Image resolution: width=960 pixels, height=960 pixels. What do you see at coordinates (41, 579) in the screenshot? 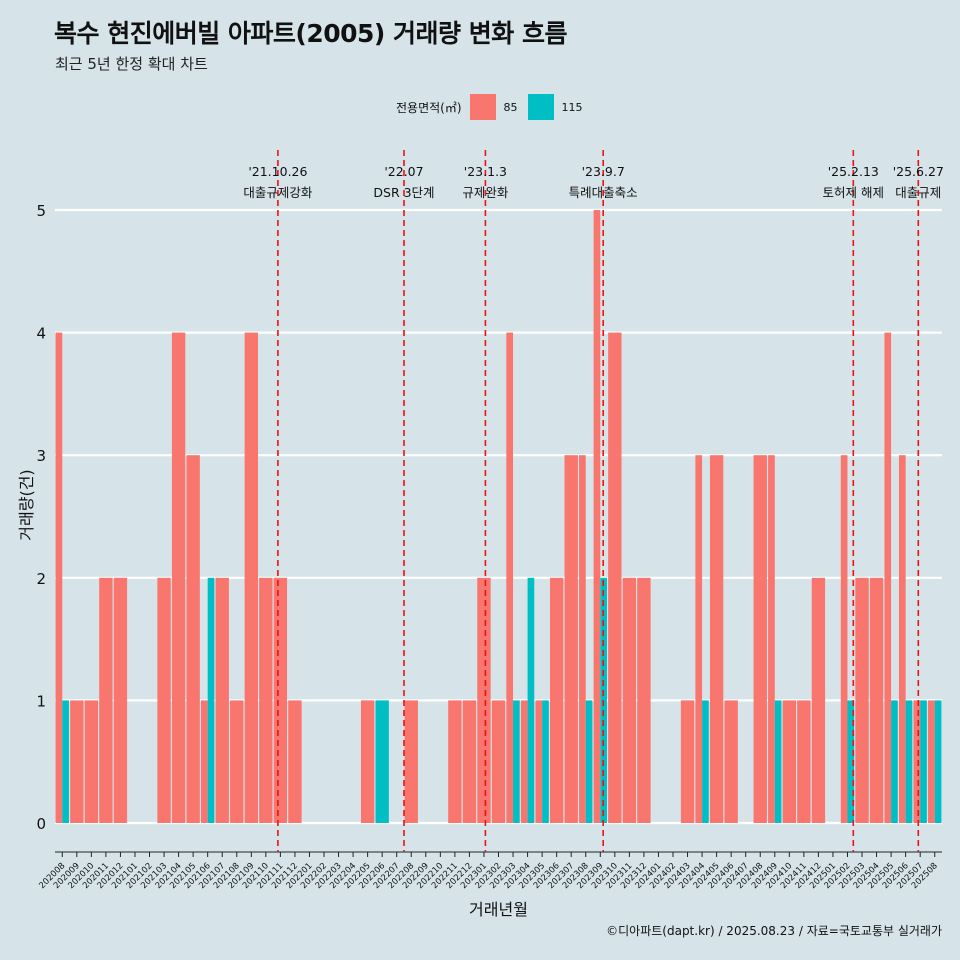
I see `y-tick-label: 2` at bounding box center [41, 579].